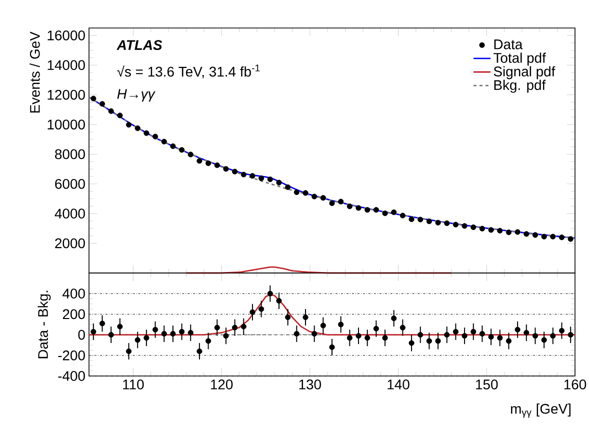  What do you see at coordinates (66, 95) in the screenshot?
I see `y-tick-label: 12000` at bounding box center [66, 95].